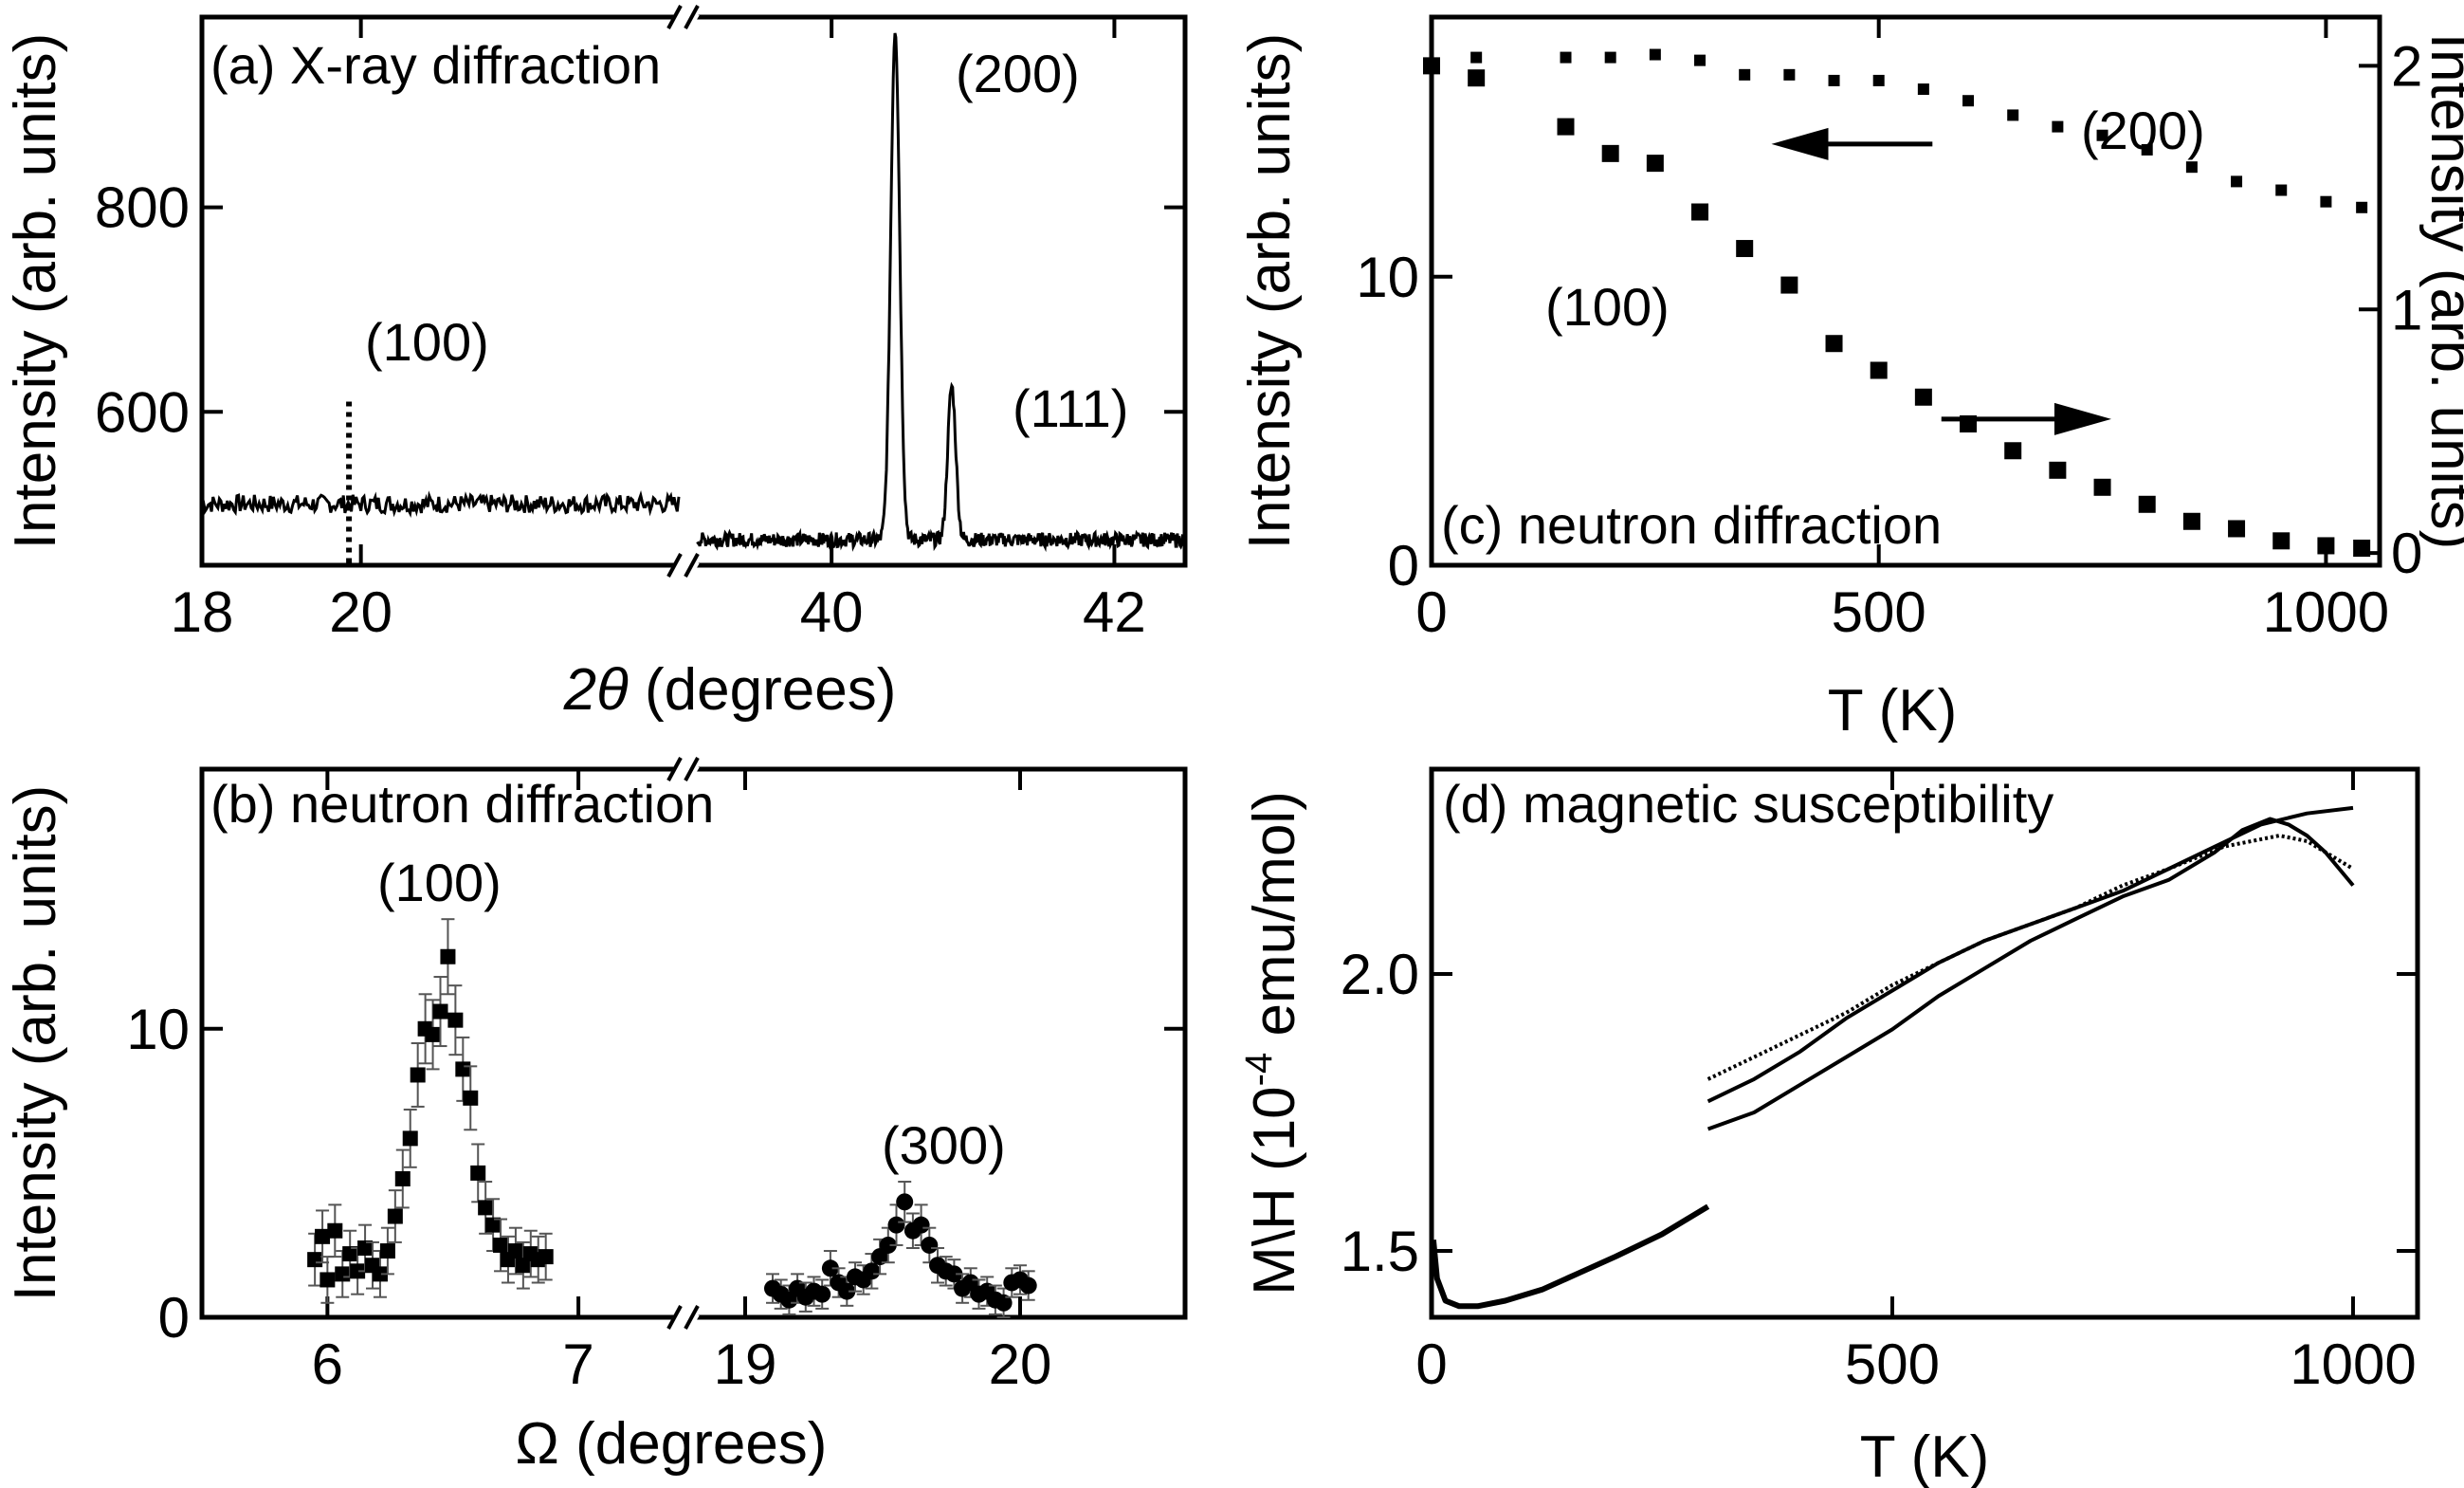 The image size is (2464, 1488). What do you see at coordinates (158, 1029) in the screenshot?
I see `panel-b-ytick-label: 10` at bounding box center [158, 1029].